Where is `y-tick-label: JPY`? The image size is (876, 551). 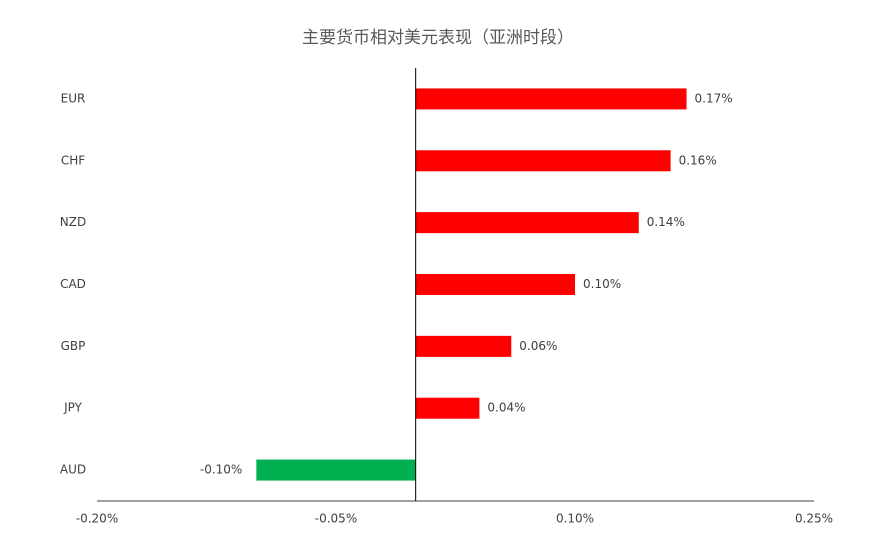
y-tick-label: JPY is located at coordinates (73, 408).